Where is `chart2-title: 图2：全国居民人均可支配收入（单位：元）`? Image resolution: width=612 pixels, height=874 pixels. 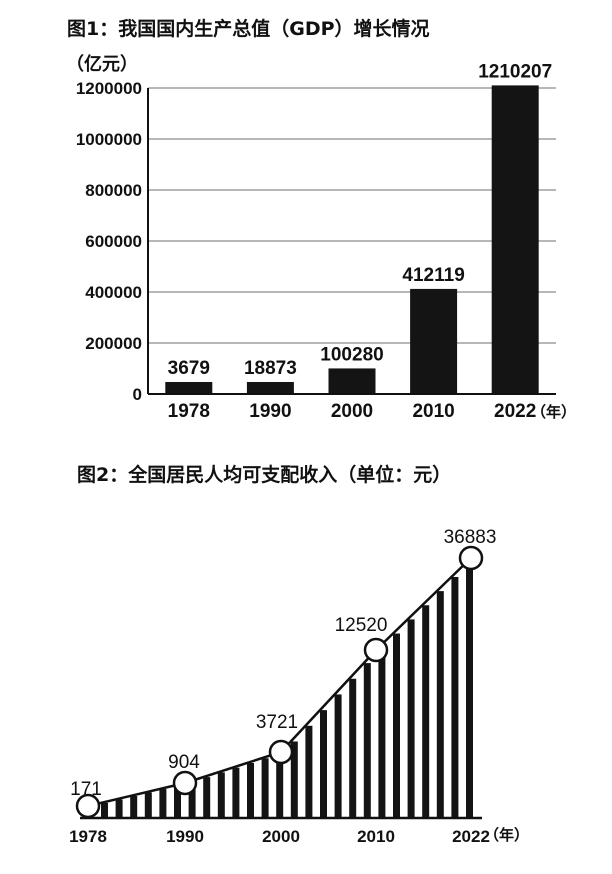 chart2-title: 图2：全国居民人均可支配收入（单位：元） is located at coordinates (264, 475).